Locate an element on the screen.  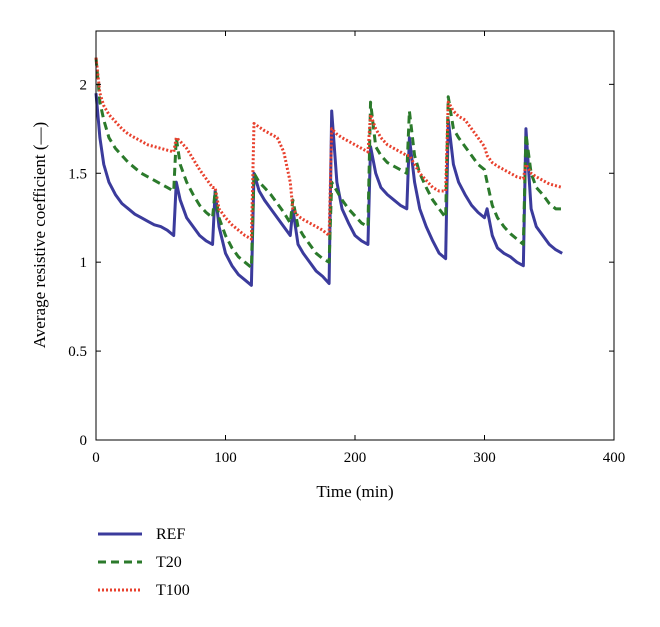
y-tick-label: 1 is located at coordinates (84, 263).